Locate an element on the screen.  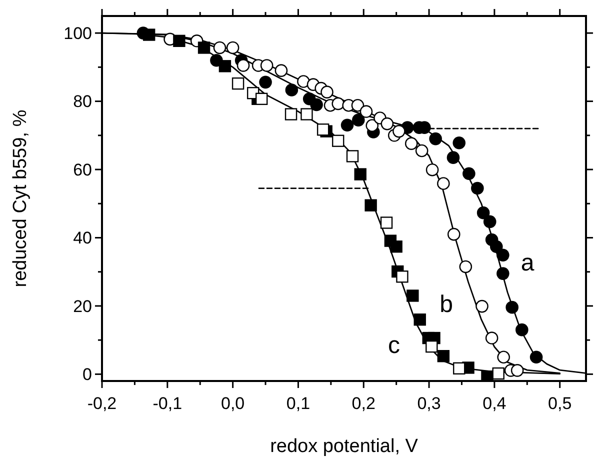
x-tick-label: 0,1 is located at coordinates (298, 403).